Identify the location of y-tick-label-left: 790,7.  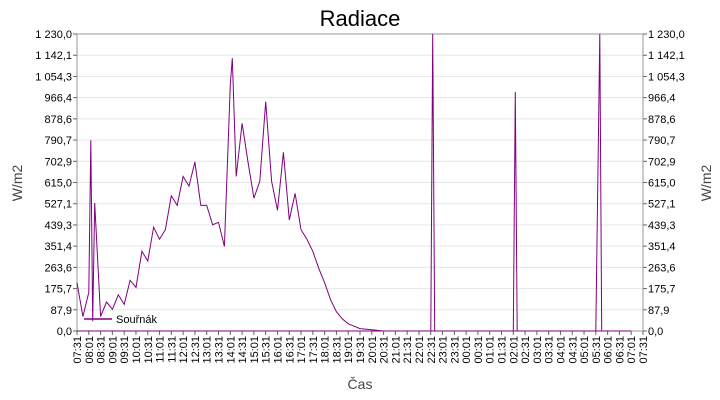
(58, 141).